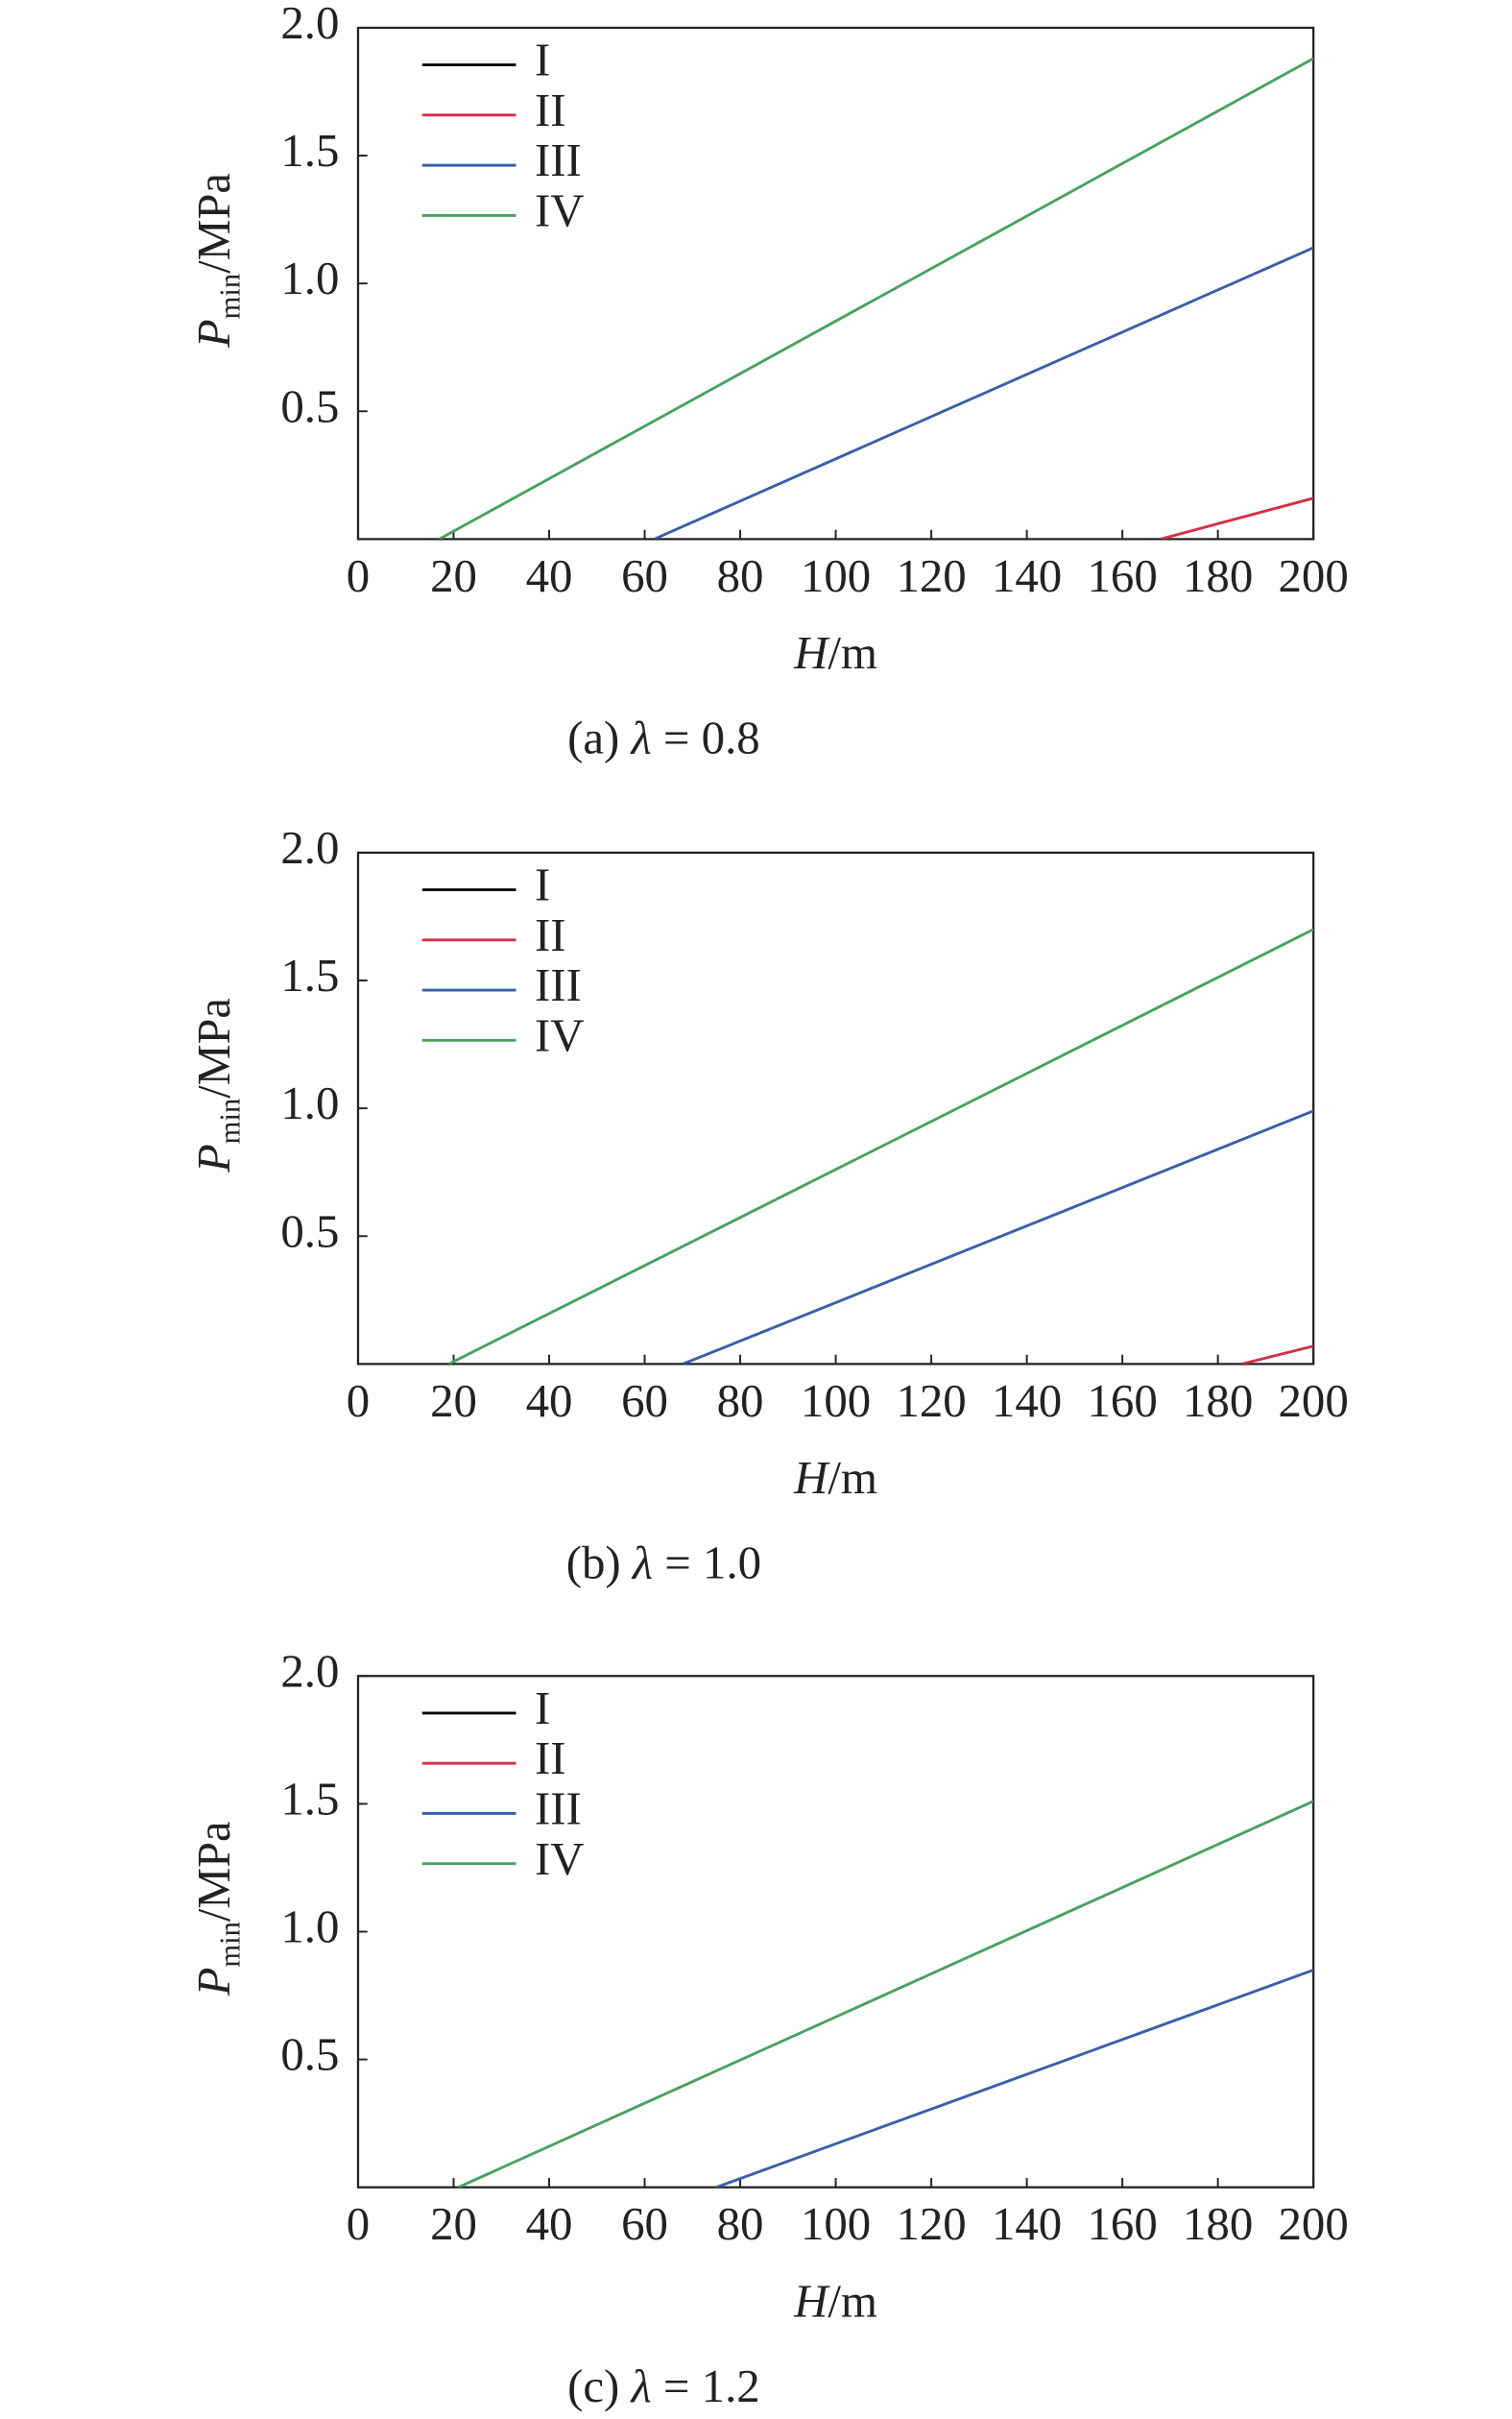 This screenshot has width=1512, height=2419. I want to click on x-tick-label: 160, so click(1122, 1401).